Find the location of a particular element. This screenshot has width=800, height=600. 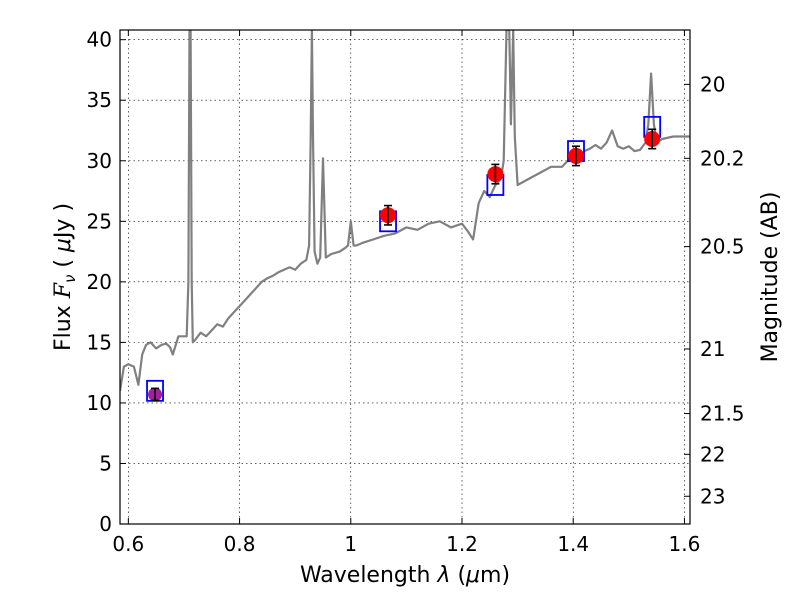

mag-tick-label: 20.2 is located at coordinates (722, 158).